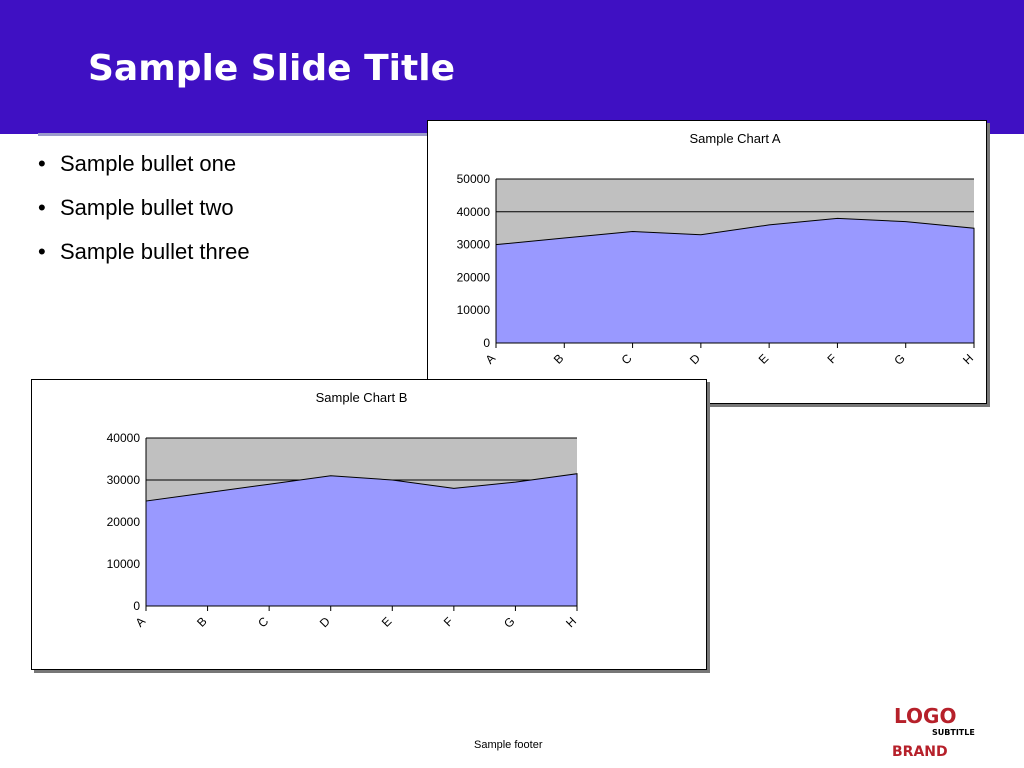 The image size is (1024, 768). Describe the element at coordinates (228, 252) in the screenshot. I see `bullet-item: Sample bullet three` at that location.